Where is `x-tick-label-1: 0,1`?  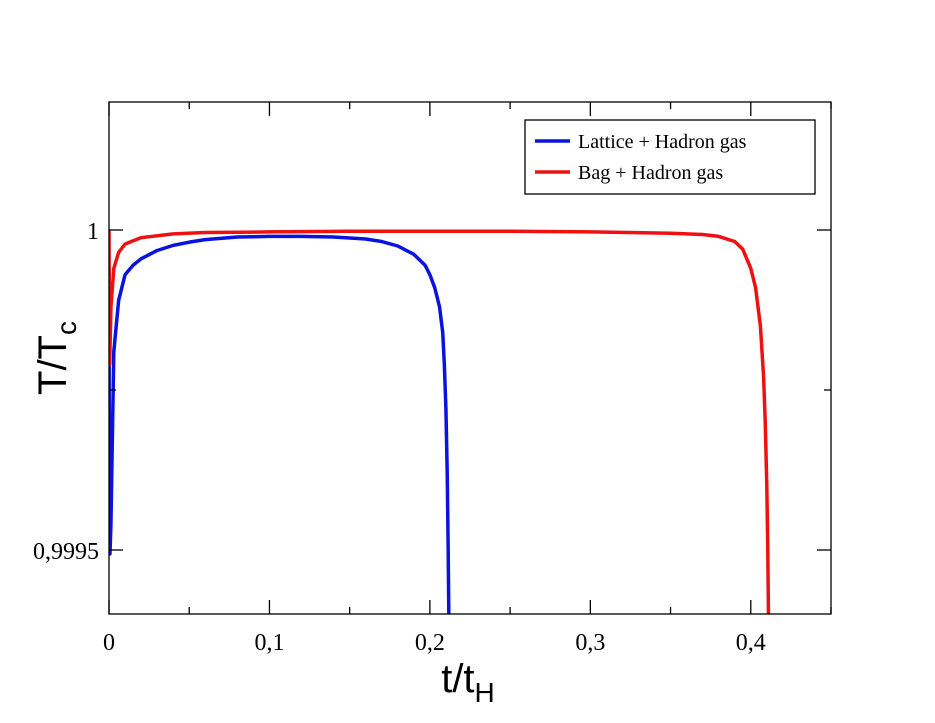 x-tick-label-1: 0,1 is located at coordinates (269, 643).